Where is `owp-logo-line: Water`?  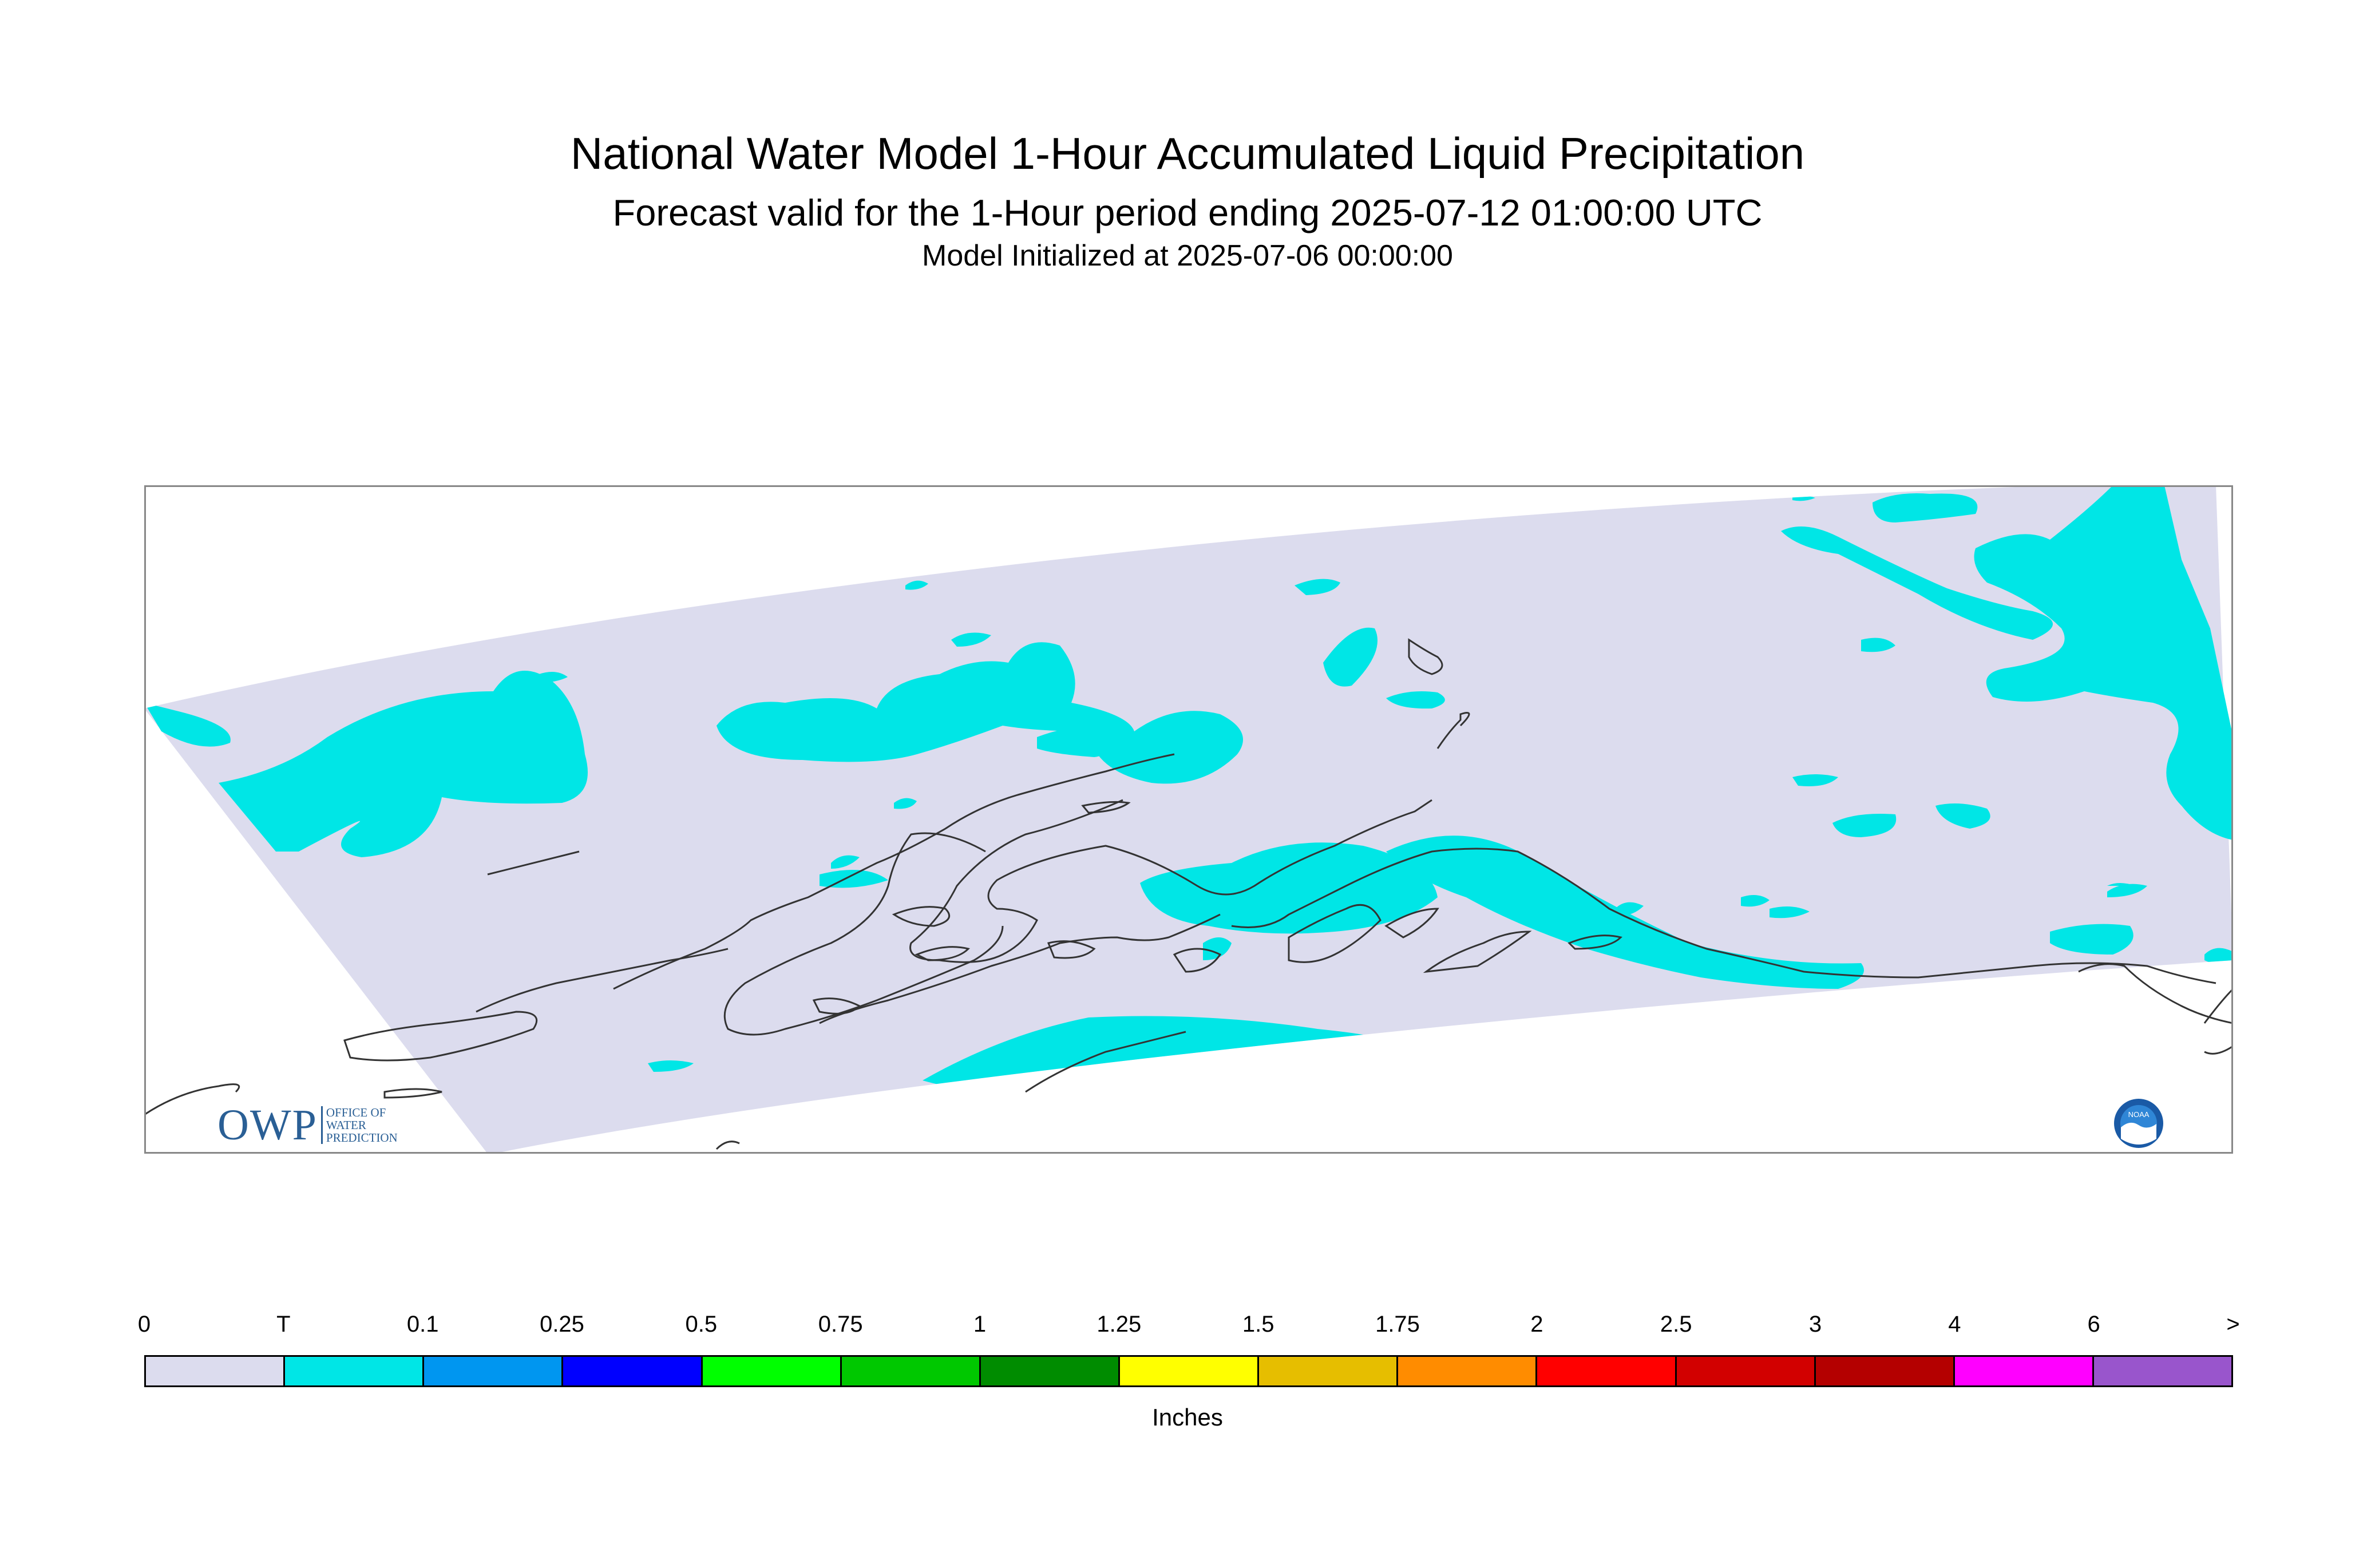
owp-logo-line: Water is located at coordinates (346, 1125).